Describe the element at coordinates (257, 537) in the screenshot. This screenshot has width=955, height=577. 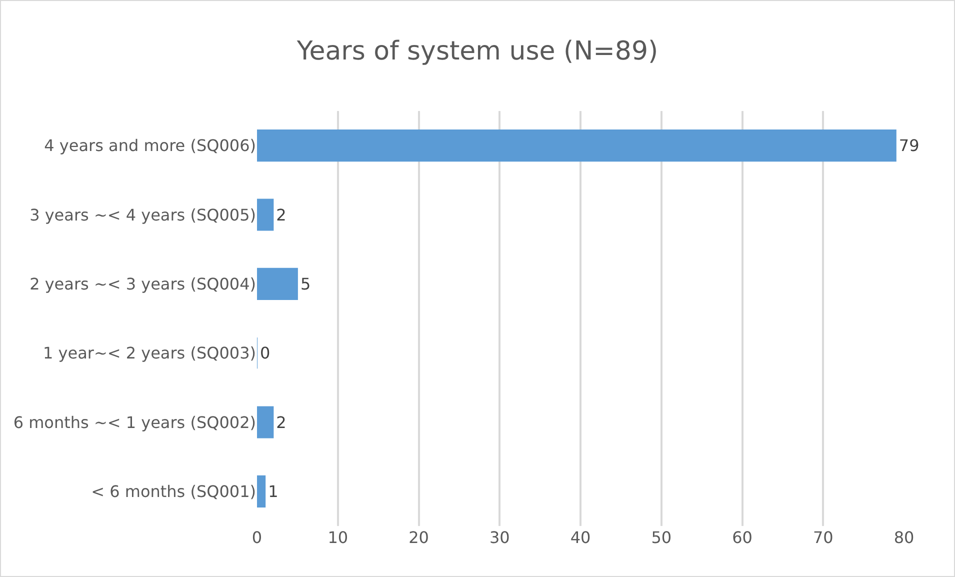
I see `x-tick-label: 0` at that location.